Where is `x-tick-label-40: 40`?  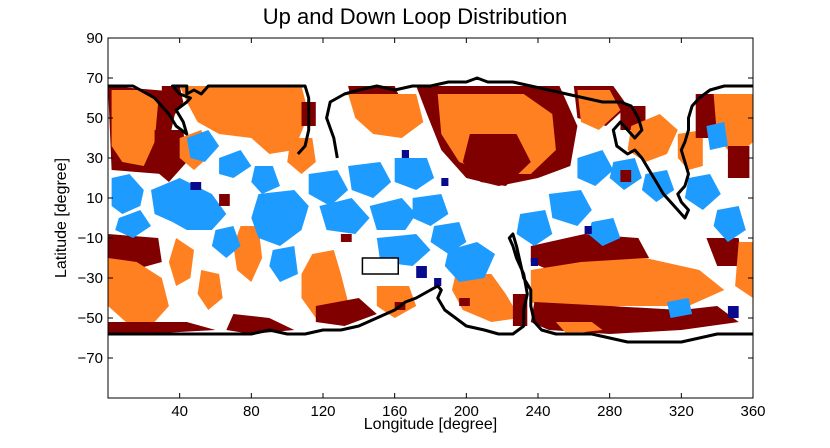 x-tick-label-40: 40 is located at coordinates (179, 411).